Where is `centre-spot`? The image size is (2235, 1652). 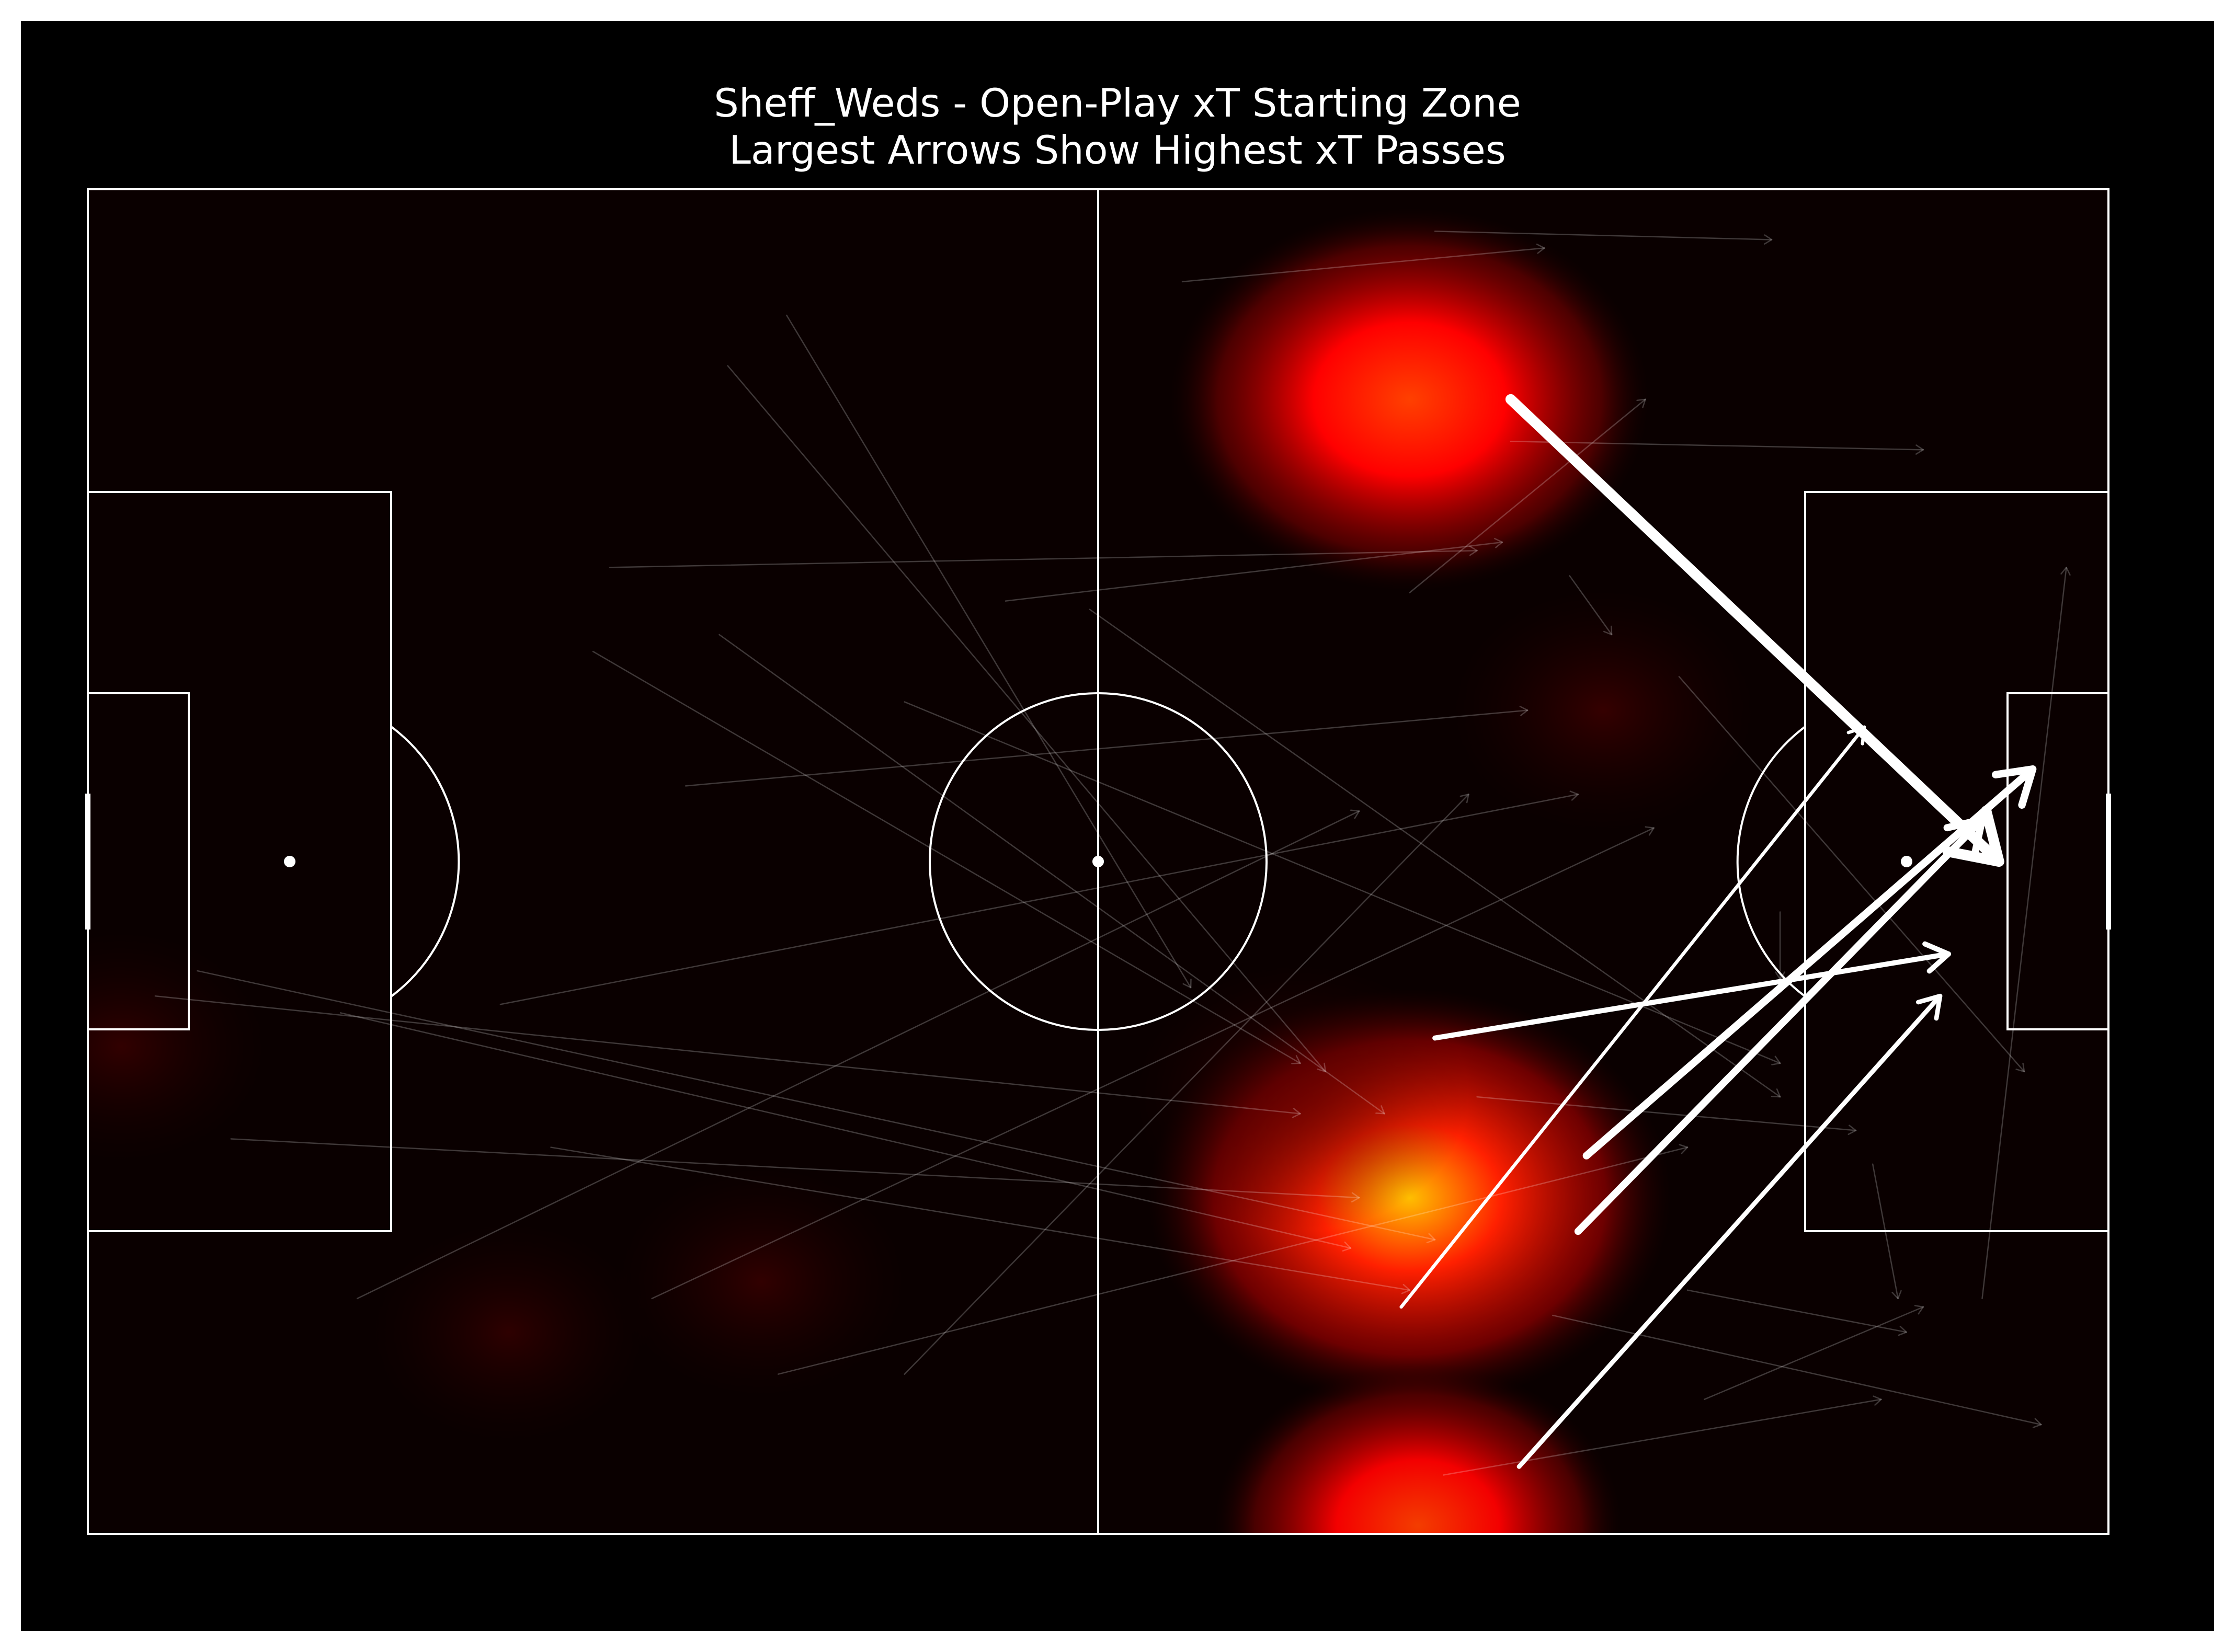 centre-spot is located at coordinates (1098, 861).